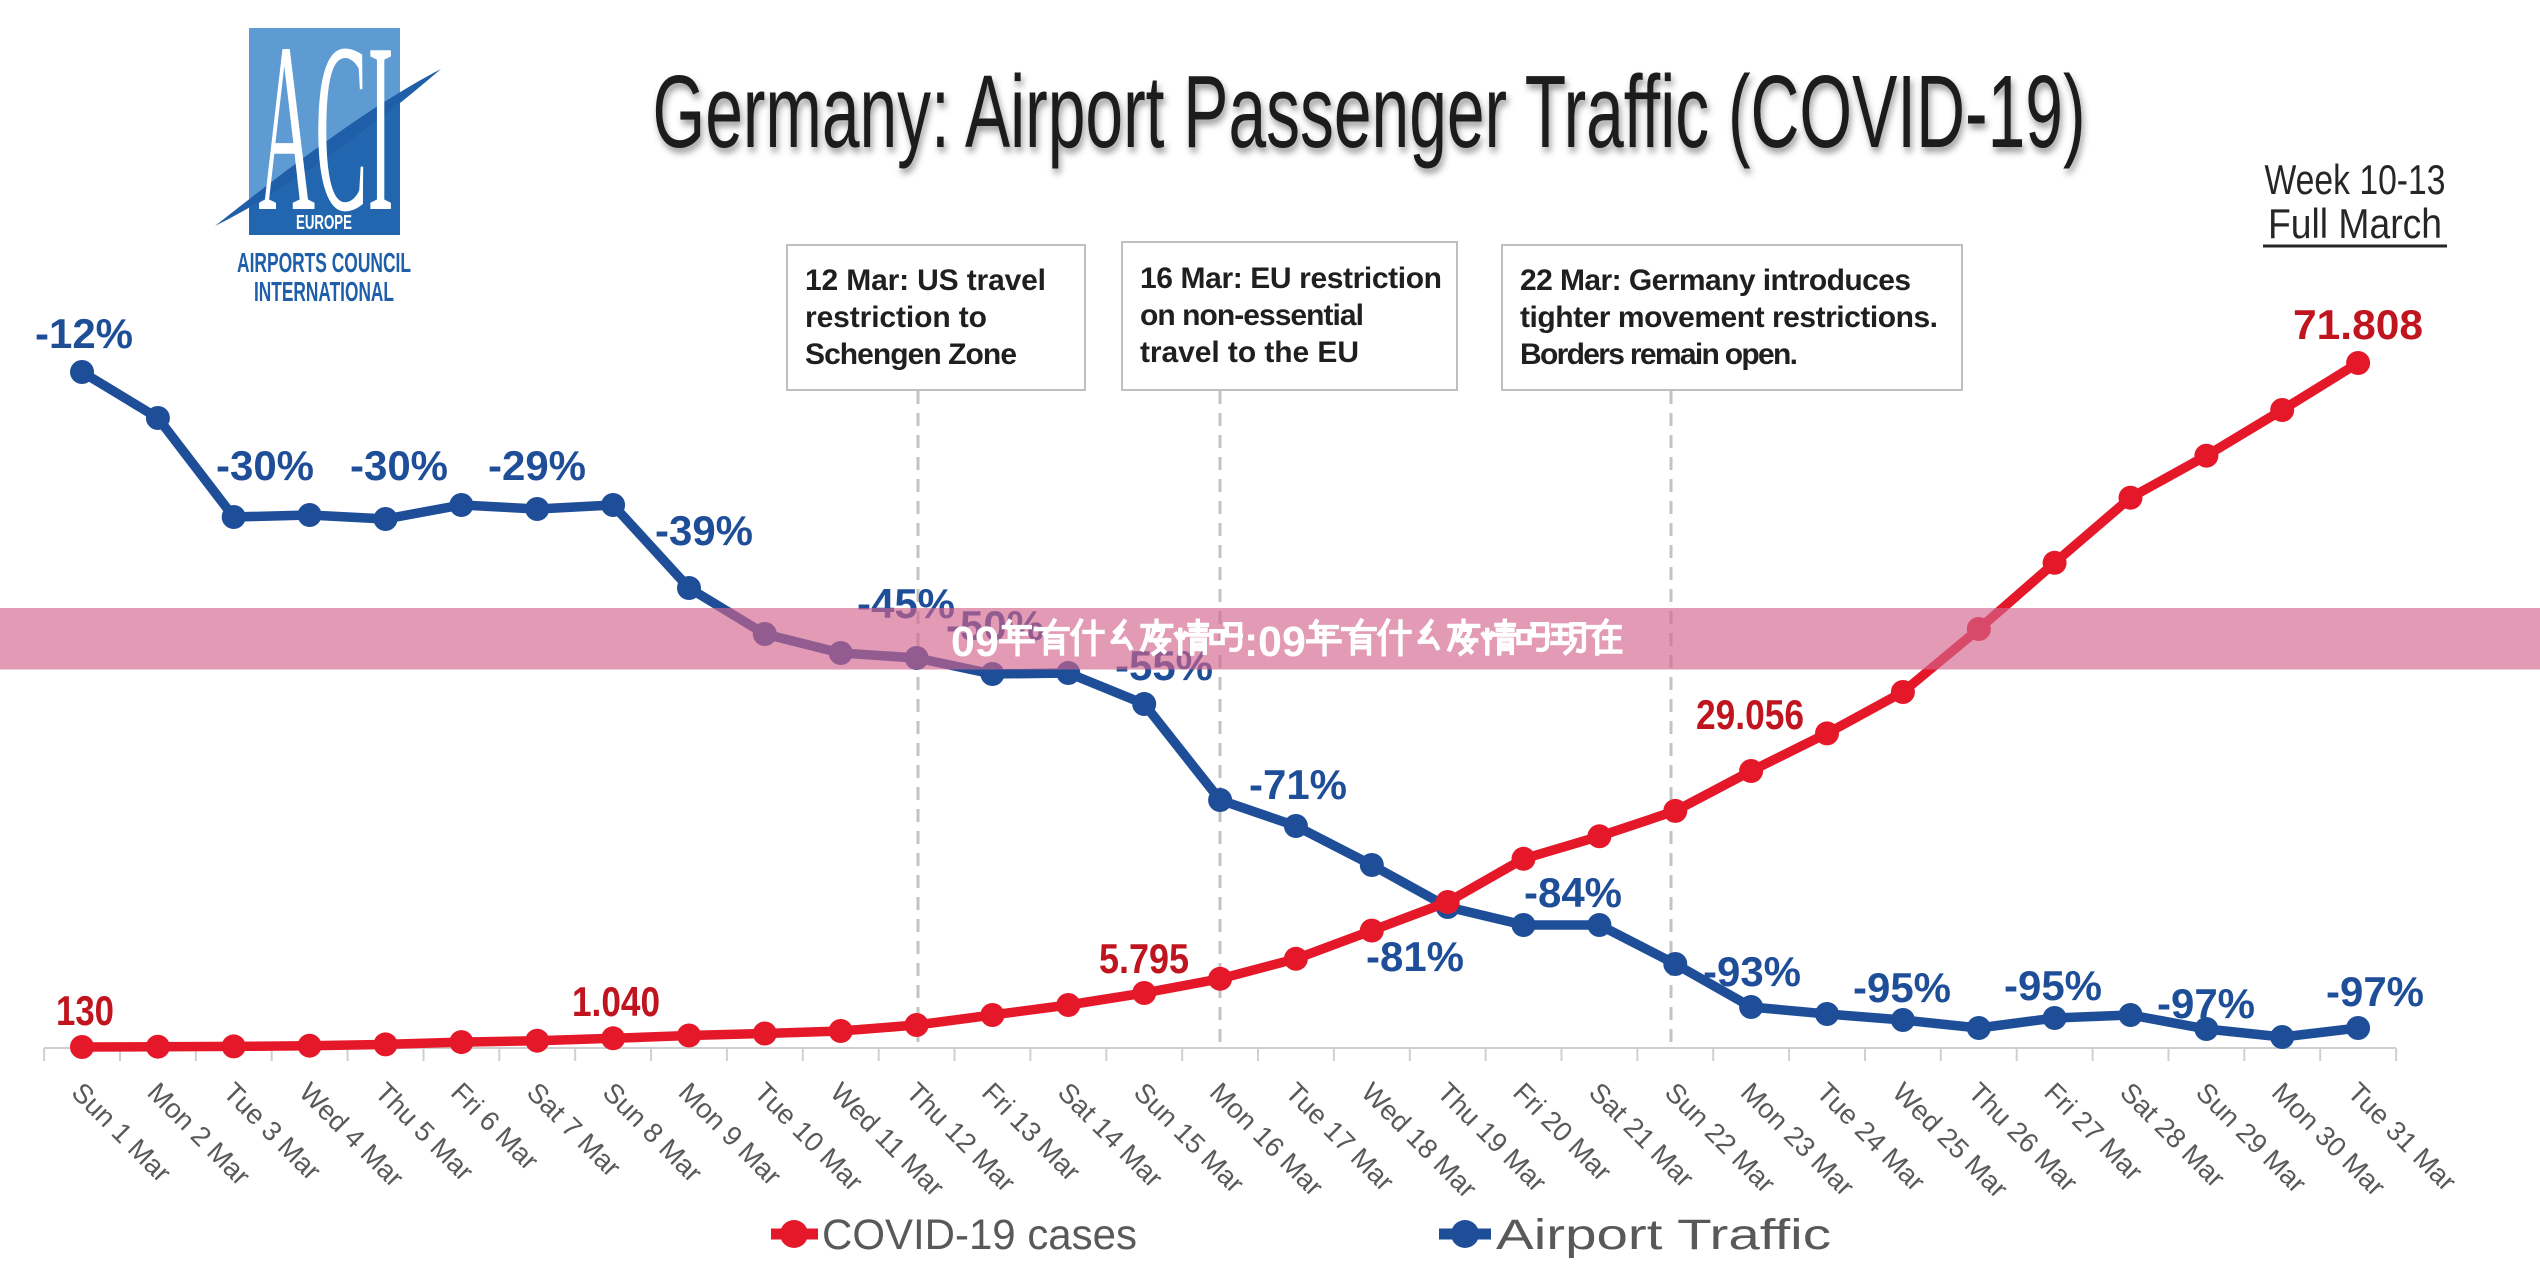 Image resolution: width=2540 pixels, height=1279 pixels. I want to click on svg-text: 12 Mar: US travel, so click(925, 280).